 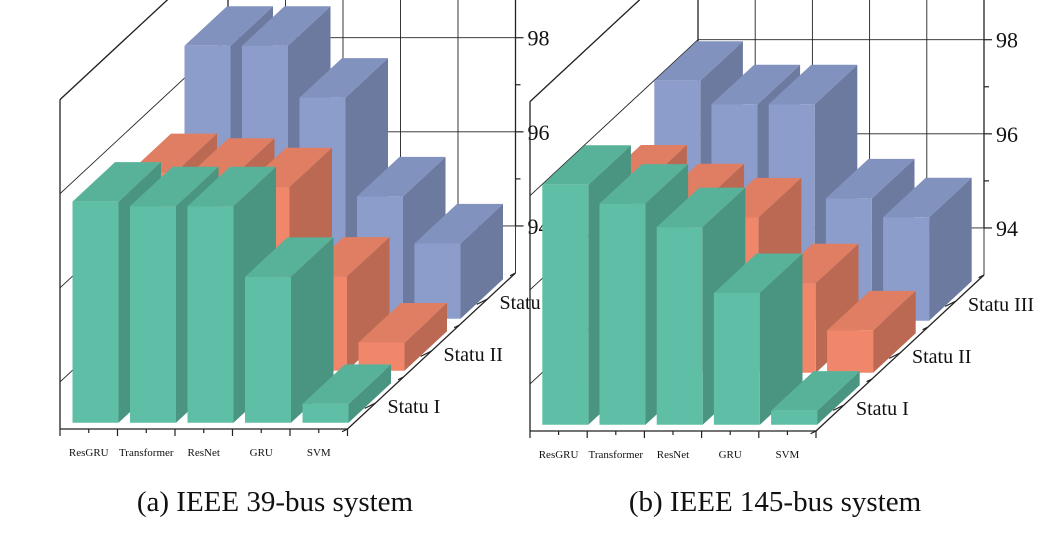 What do you see at coordinates (614, 118) in the screenshot?
I see `side-wall-gridline` at bounding box center [614, 118].